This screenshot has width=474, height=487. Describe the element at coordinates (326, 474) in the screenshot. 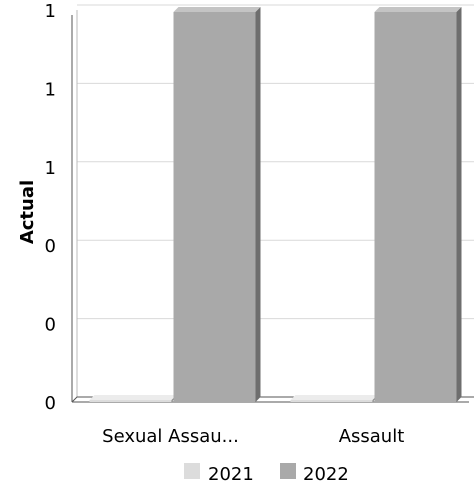

I see `legend-label: 2022` at that location.